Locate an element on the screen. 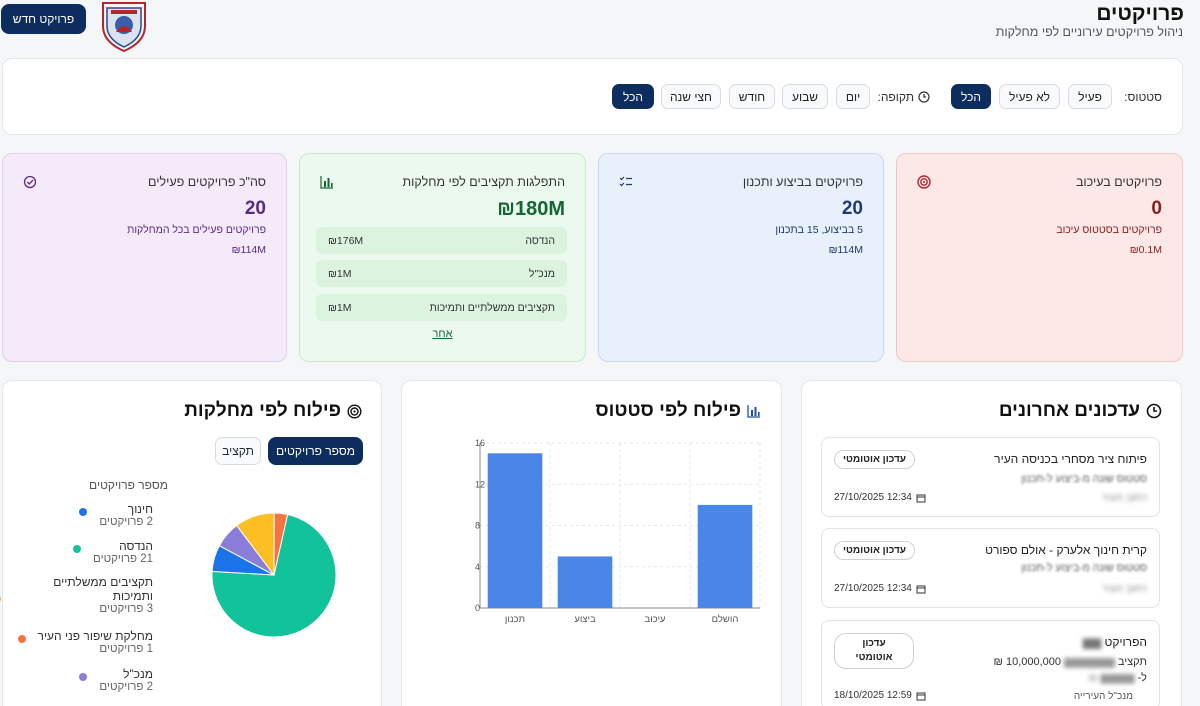  legend-count: 3 פרויקטים is located at coordinates (126, 609).